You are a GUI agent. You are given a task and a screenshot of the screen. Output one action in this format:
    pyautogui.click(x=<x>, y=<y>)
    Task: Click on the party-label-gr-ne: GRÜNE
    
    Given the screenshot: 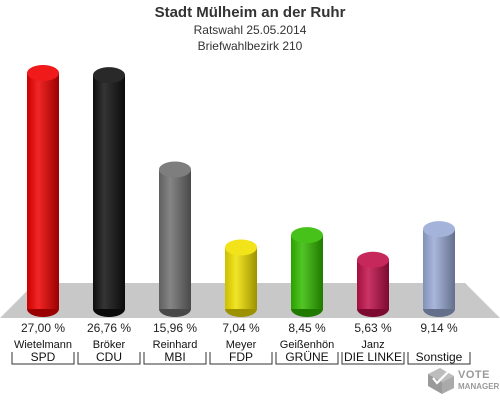 What is the action you would take?
    pyautogui.click(x=306, y=357)
    